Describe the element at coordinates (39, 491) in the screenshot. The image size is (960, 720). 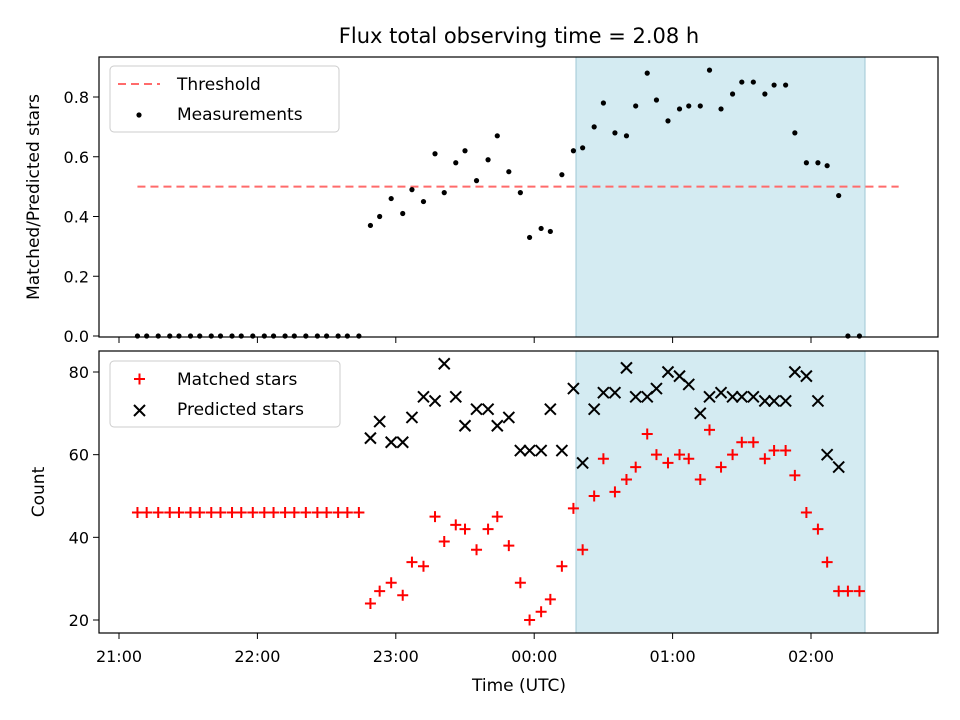
I see `bottom-y-label: Count` at that location.